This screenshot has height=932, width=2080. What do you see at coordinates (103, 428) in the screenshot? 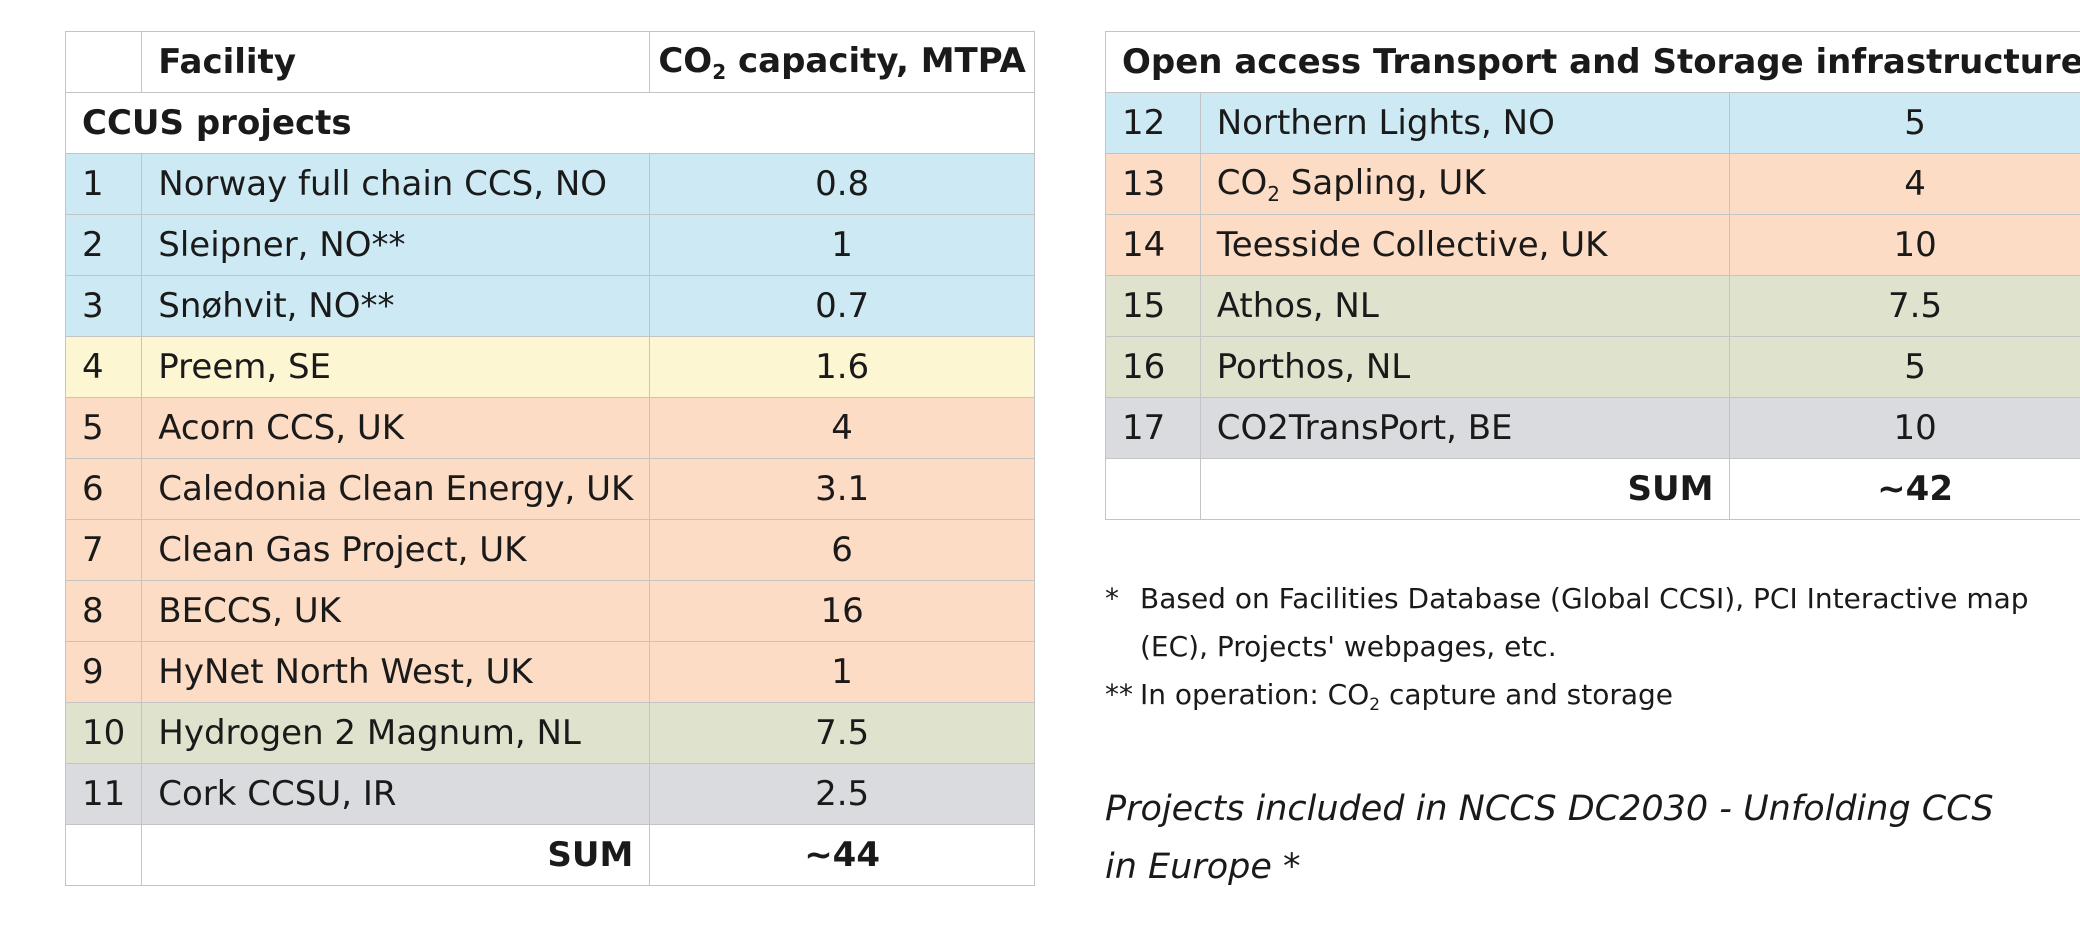
I see `row-number: 5` at bounding box center [103, 428].